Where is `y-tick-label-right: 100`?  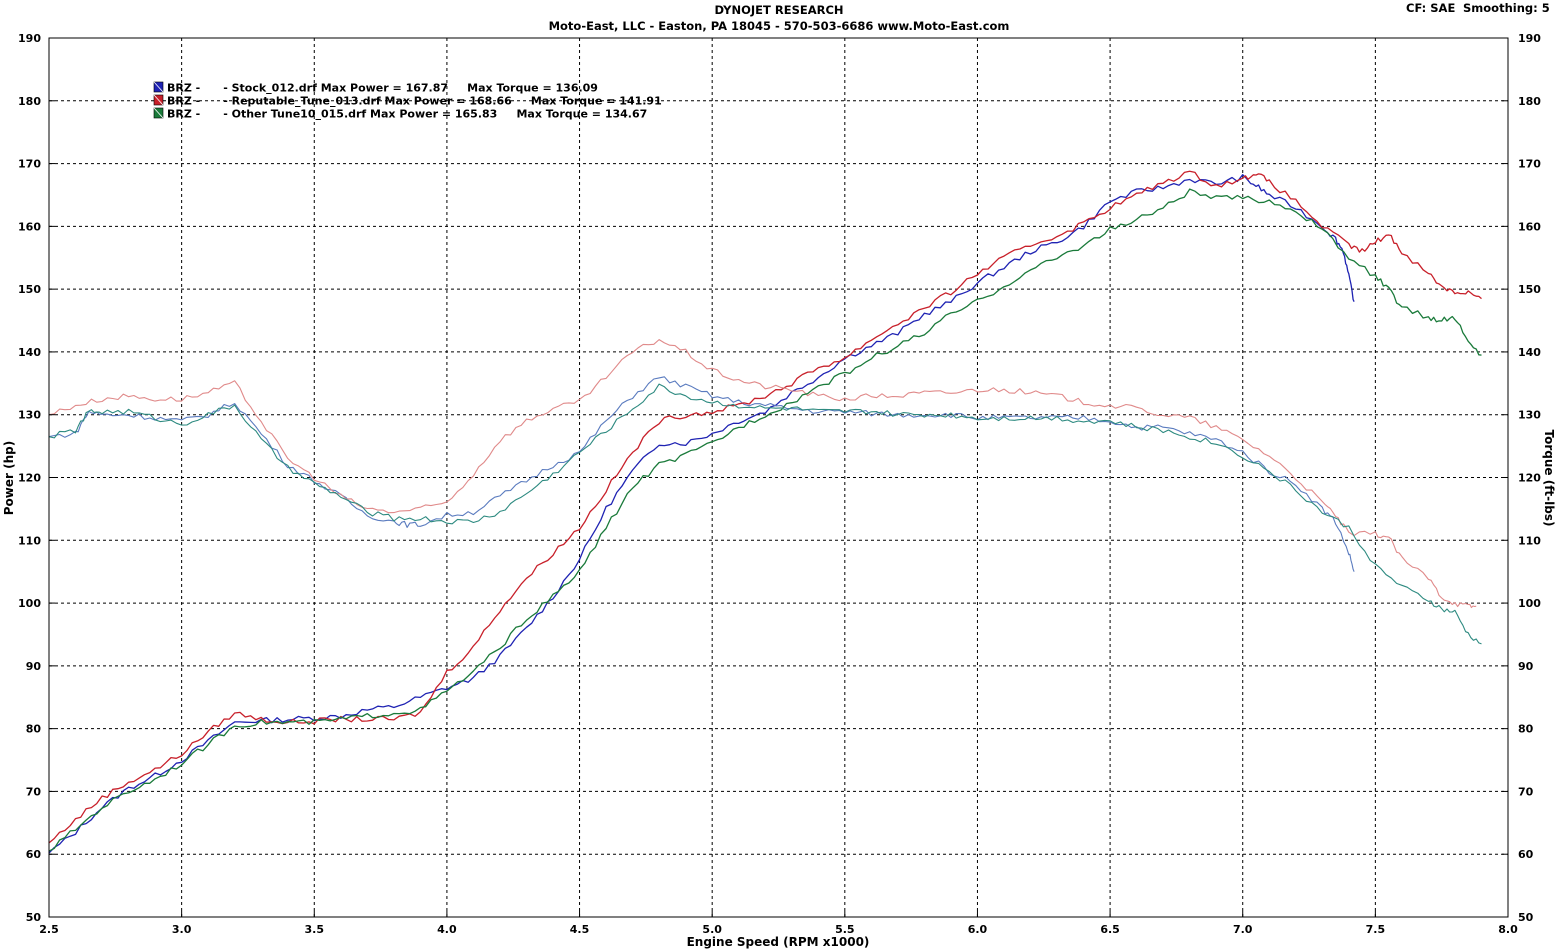
y-tick-label-right: 100 is located at coordinates (1529, 603).